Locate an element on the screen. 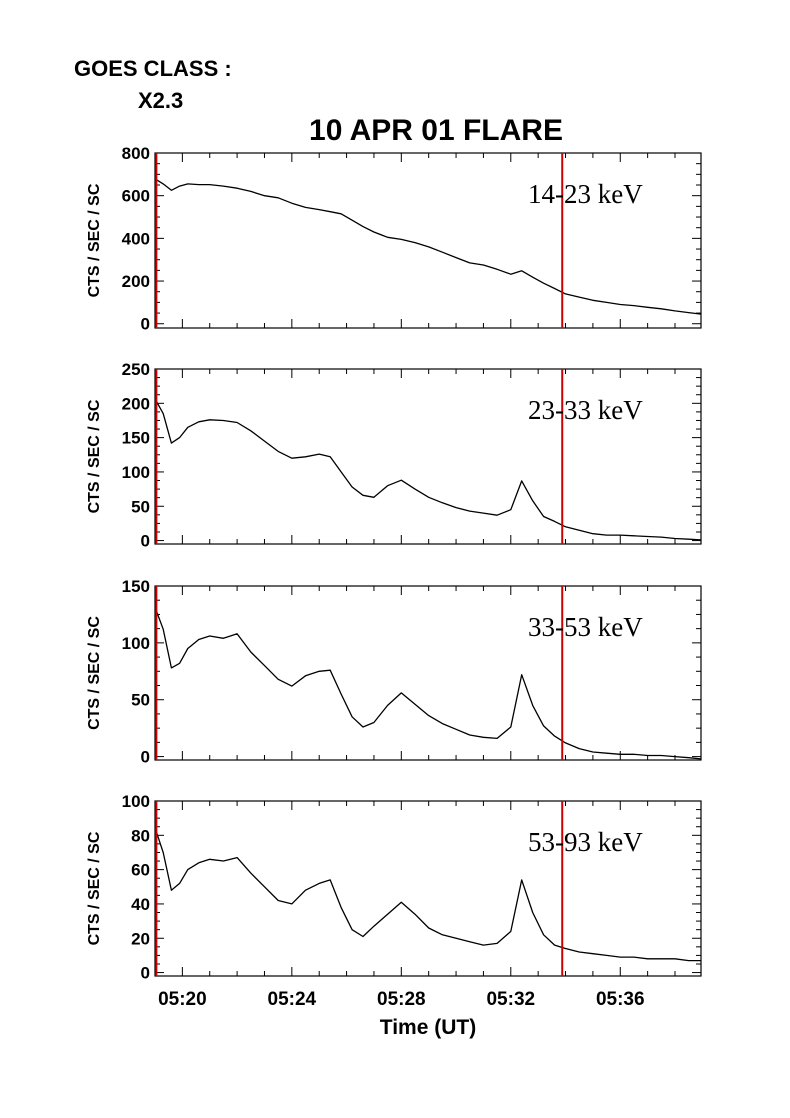 Image resolution: width=790 pixels, height=1118 pixels. panel-2: 0 50 100 150 200 250 CTS / SEC / SC 23-33 keV is located at coordinates (394, 455).